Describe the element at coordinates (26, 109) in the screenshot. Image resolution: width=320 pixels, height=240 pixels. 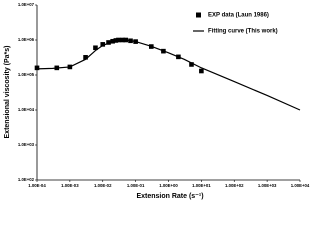
I see `y-tick-label: 1.0E+04` at that location.